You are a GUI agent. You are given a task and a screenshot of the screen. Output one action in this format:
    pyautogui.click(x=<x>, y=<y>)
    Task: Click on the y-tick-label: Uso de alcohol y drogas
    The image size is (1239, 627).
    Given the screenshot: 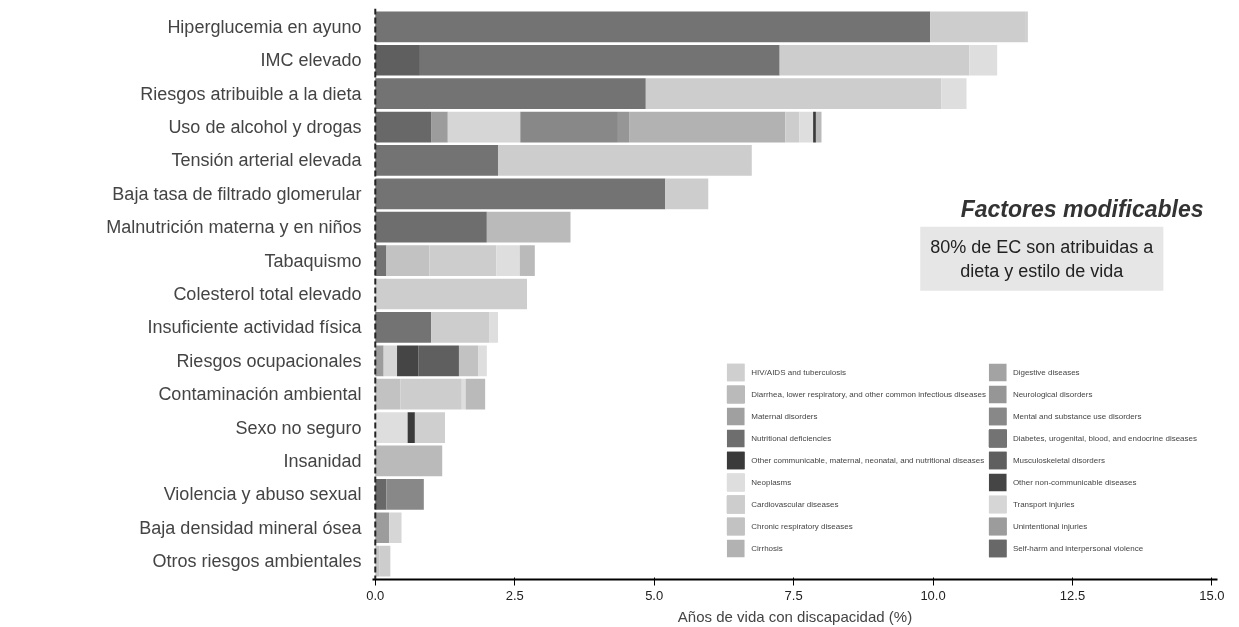 What is the action you would take?
    pyautogui.click(x=265, y=127)
    